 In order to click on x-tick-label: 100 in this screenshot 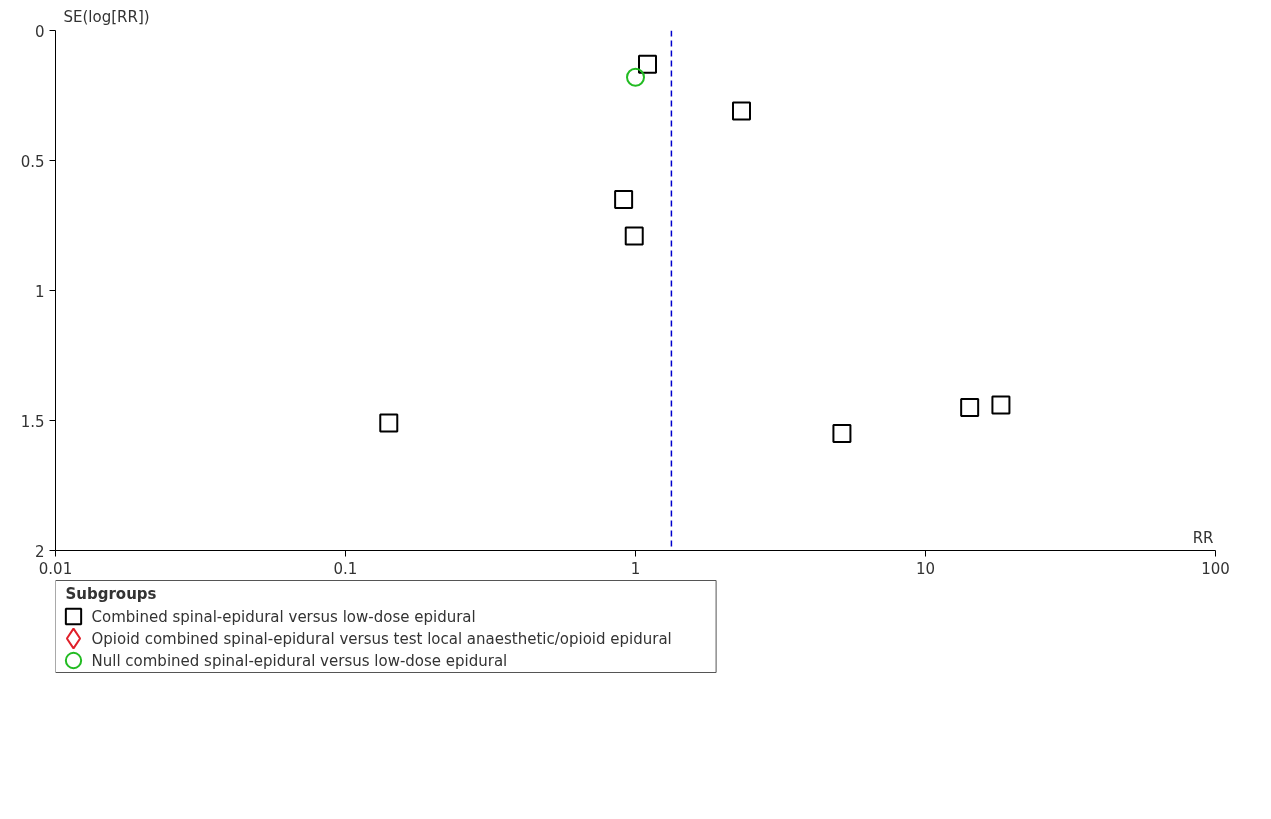, I will do `click(1215, 568)`.